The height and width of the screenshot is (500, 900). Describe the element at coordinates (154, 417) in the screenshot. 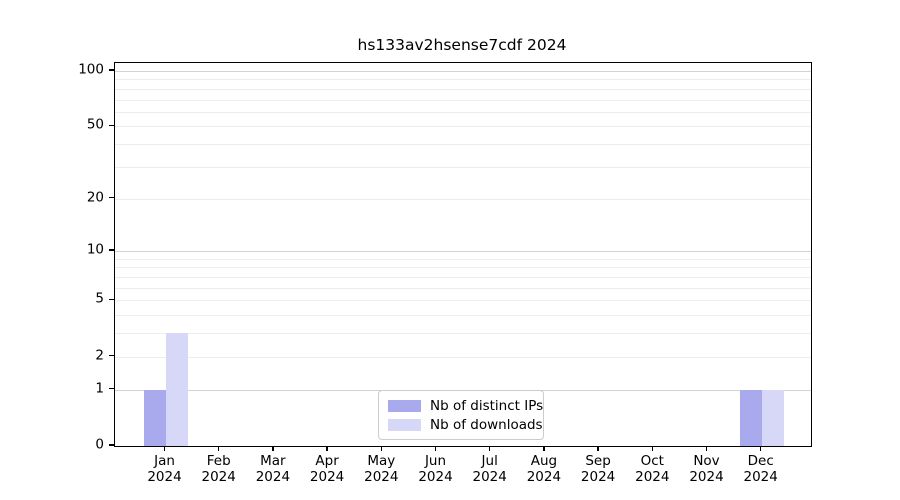

I see `bar-distinct-ips-jan` at that location.